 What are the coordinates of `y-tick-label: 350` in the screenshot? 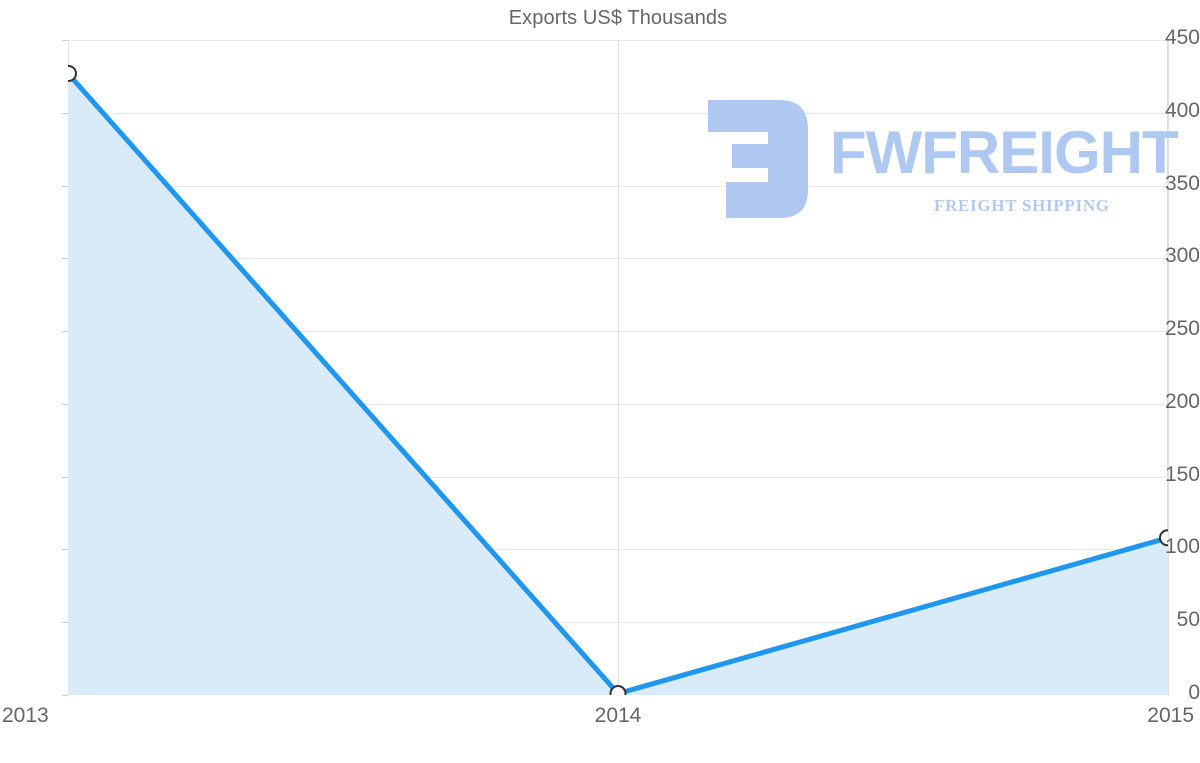 It's located at (1182, 183).